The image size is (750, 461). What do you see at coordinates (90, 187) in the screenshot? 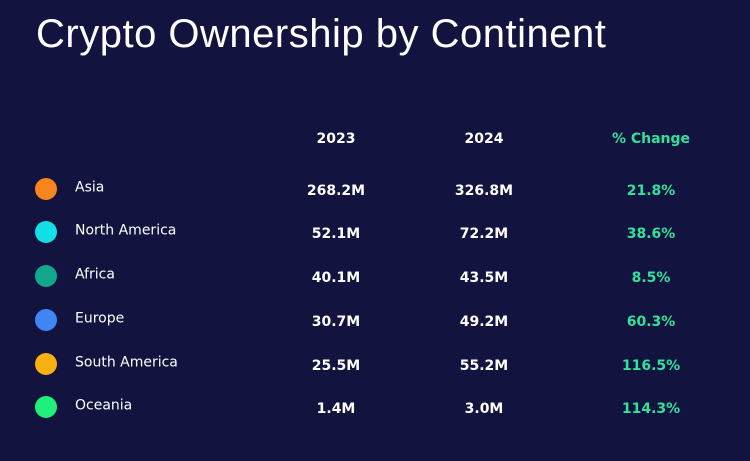
I see `row-label: Asia` at bounding box center [90, 187].